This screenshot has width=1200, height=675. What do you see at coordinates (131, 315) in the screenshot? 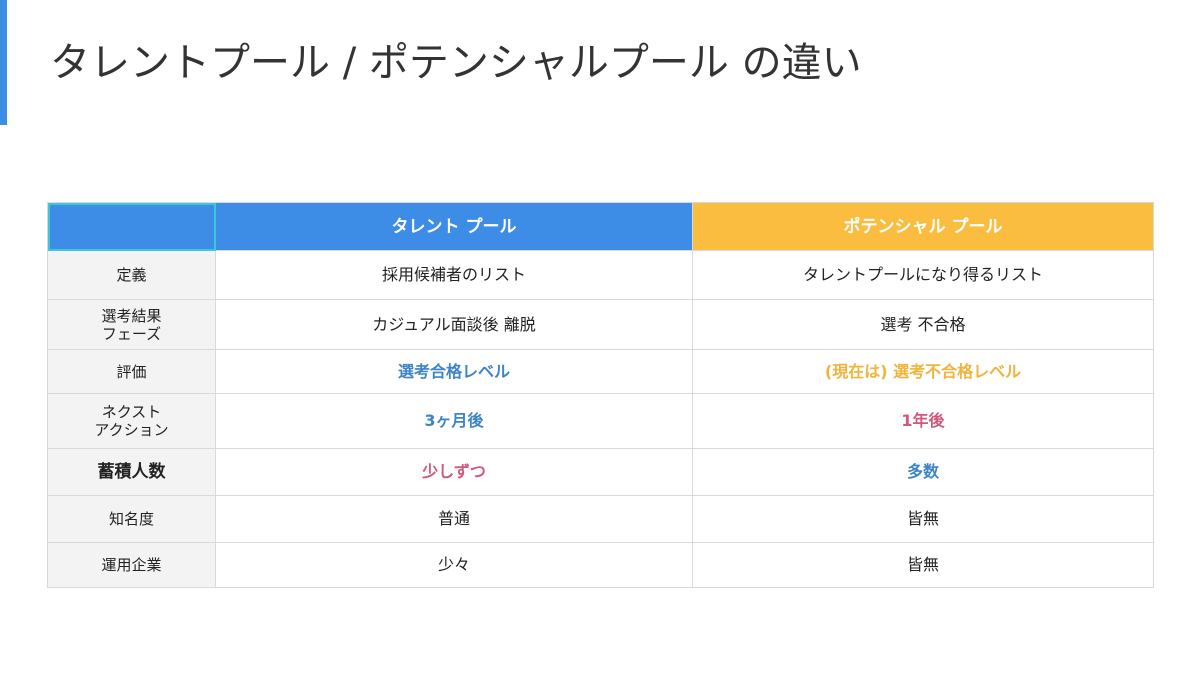
I see `row-label-line: 選考結果` at bounding box center [131, 315].